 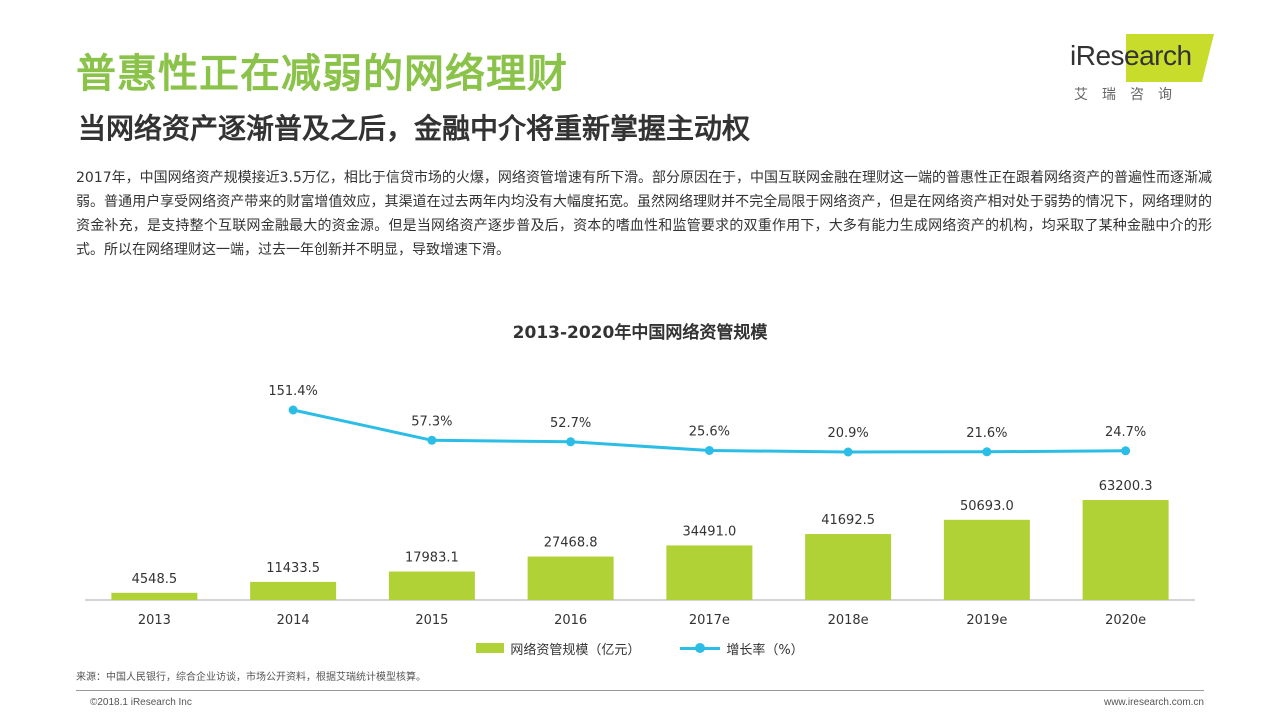 I want to click on growth-label-2014: 151.4%, so click(x=293, y=391).